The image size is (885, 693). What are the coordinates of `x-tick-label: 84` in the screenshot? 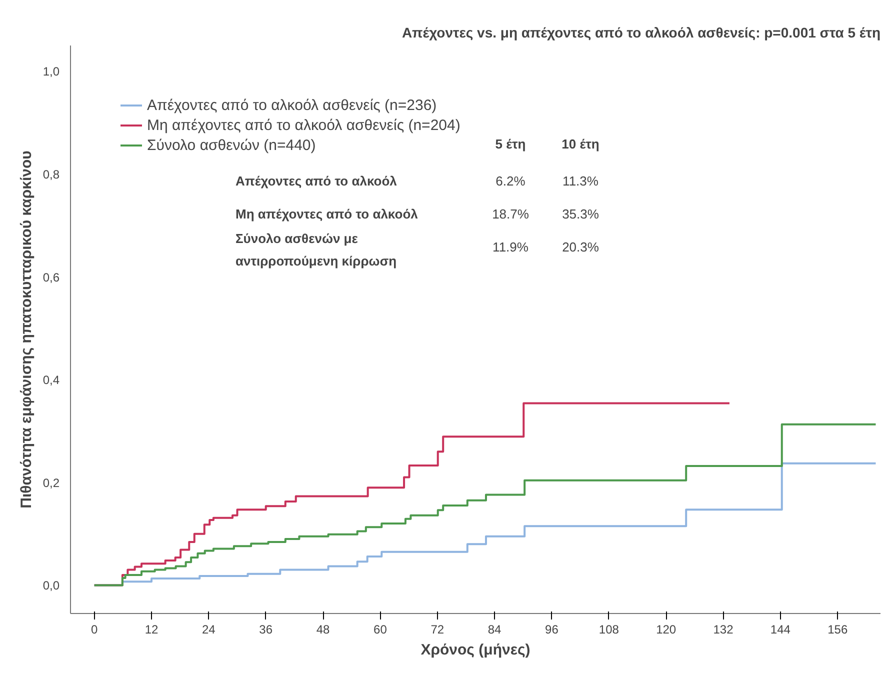 It's located at (495, 629).